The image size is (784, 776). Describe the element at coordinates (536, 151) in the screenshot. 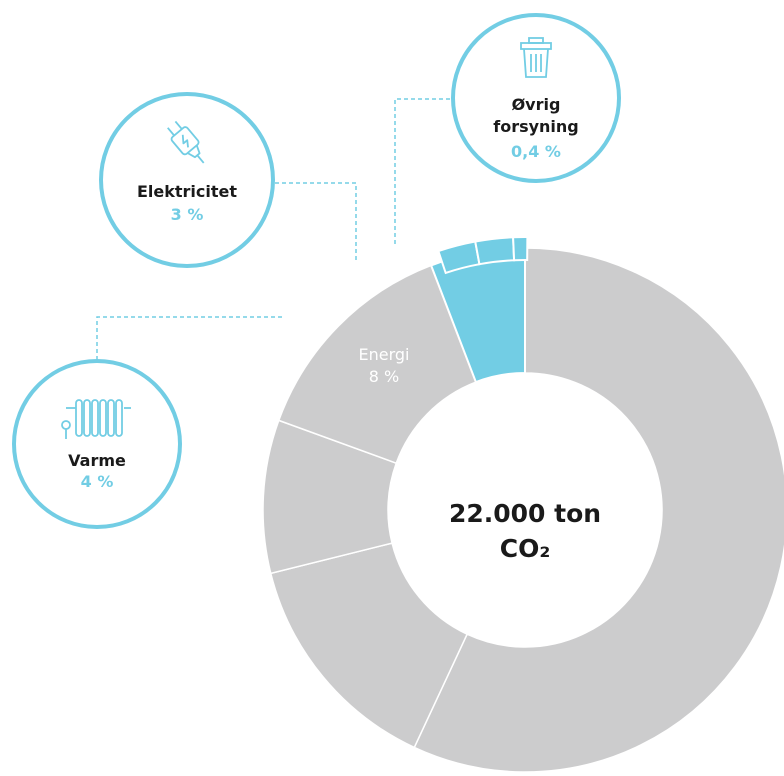

I see `legend-value: 0,4 %` at that location.